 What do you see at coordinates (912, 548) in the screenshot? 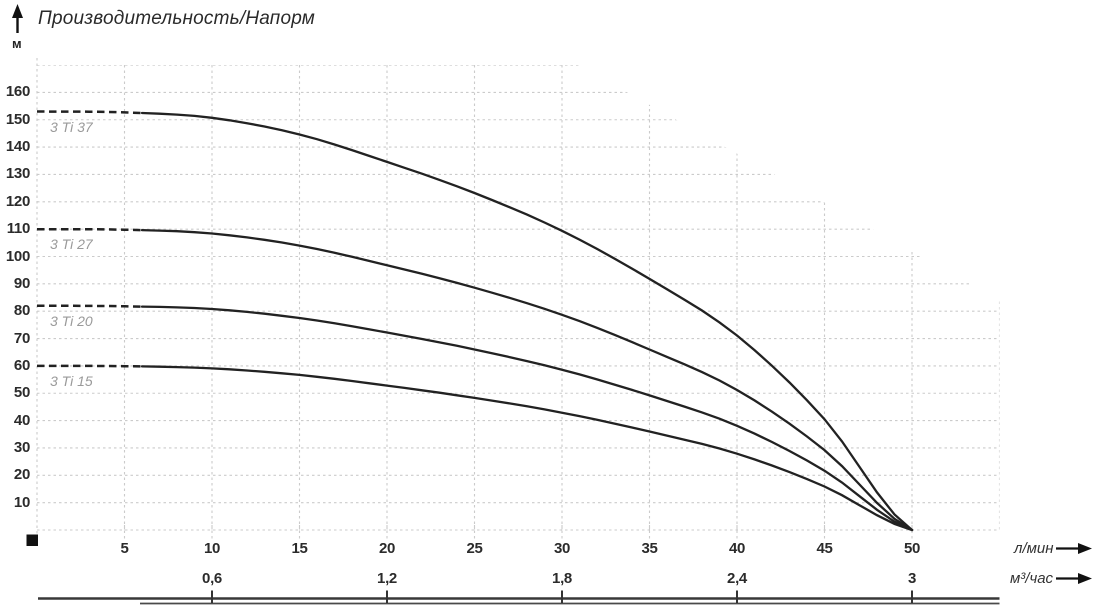
I see `x-tick-lmin-50: 50` at bounding box center [912, 548].